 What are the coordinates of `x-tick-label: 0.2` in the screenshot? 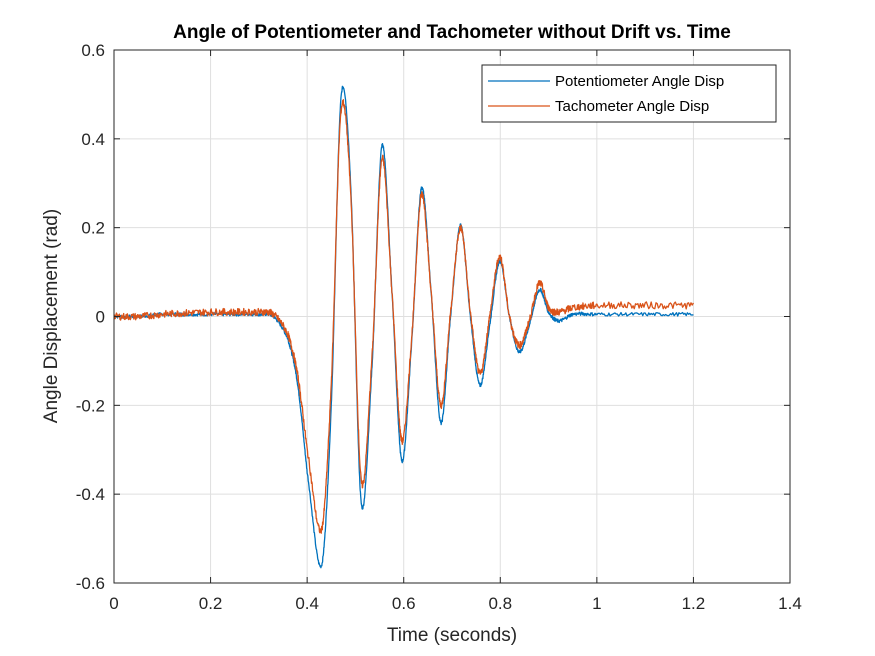 It's located at (211, 603).